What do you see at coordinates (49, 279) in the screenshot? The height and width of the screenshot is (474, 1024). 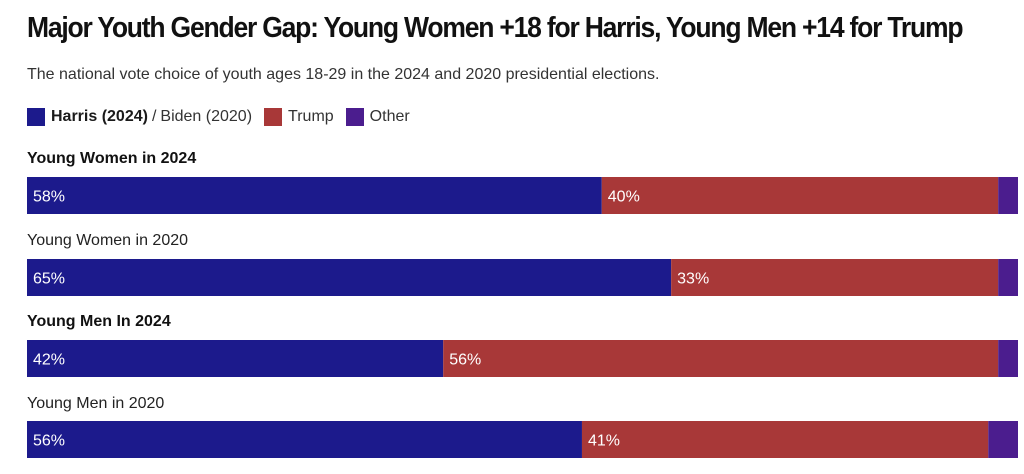 I see `data-label-dem-row-1: 65%` at bounding box center [49, 279].